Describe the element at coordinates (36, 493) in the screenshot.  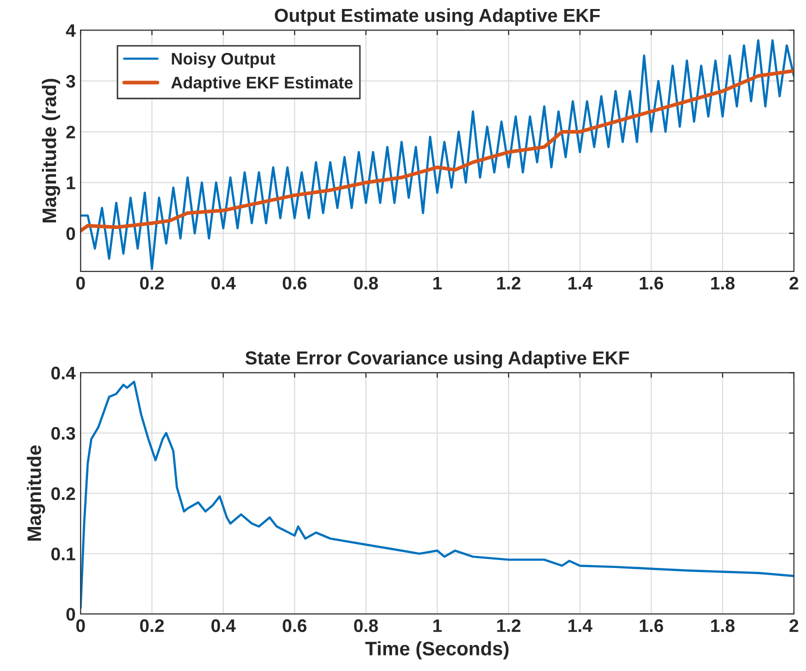
I see `y-axis-title: Magnitude` at that location.